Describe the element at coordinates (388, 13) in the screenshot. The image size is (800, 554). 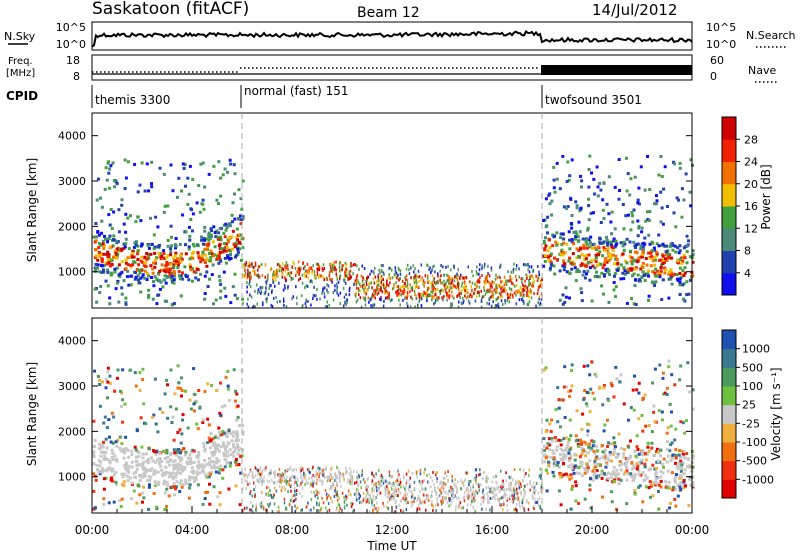
I see `beam-title: Beam 12` at that location.